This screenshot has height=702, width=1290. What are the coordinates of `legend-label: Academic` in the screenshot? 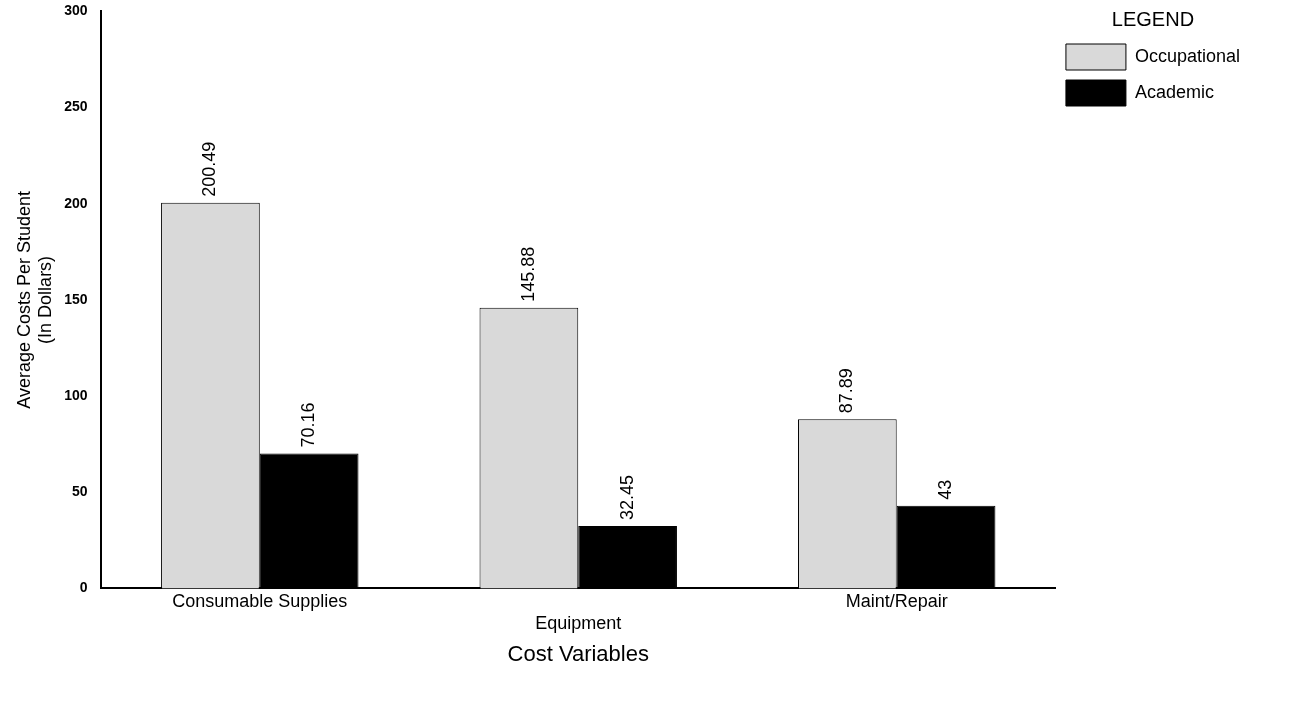 It's located at (1174, 91).